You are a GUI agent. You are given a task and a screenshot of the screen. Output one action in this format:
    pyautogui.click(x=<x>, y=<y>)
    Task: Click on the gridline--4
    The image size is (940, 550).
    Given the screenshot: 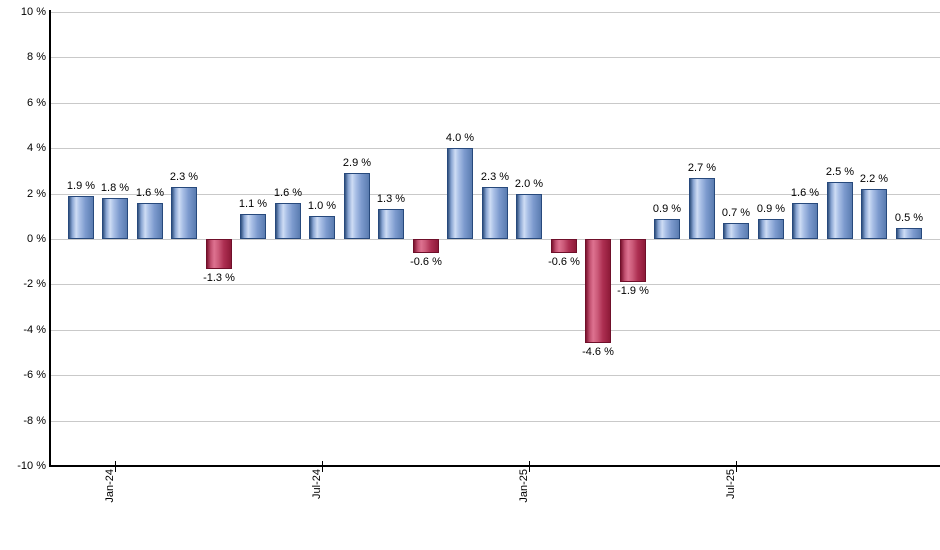 What is the action you would take?
    pyautogui.click(x=495, y=330)
    